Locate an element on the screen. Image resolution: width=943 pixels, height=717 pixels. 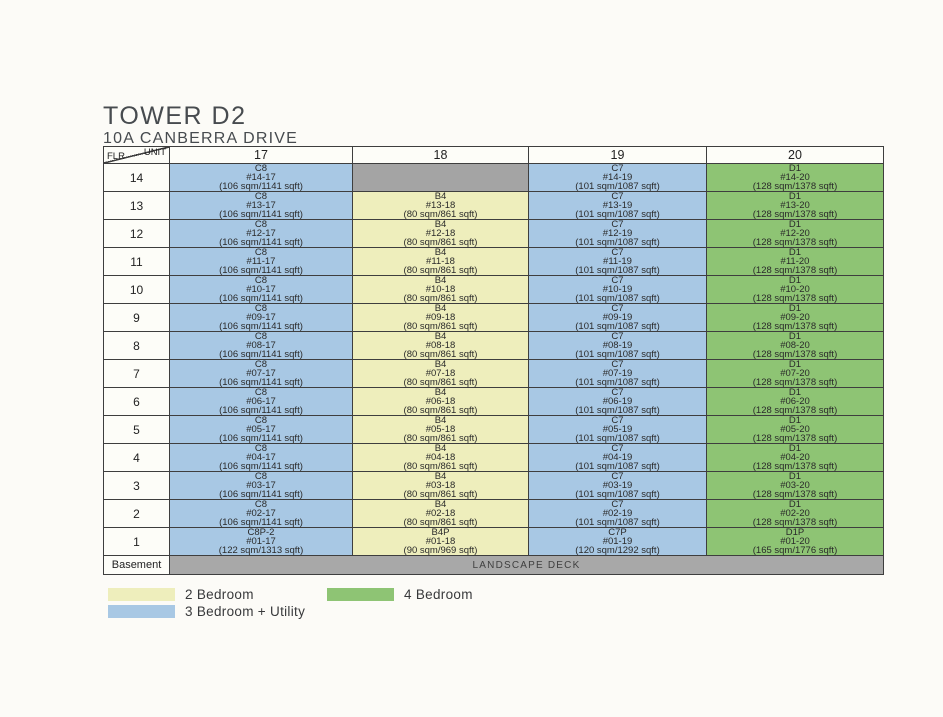
unit-number: #04-19 is located at coordinates (617, 457).